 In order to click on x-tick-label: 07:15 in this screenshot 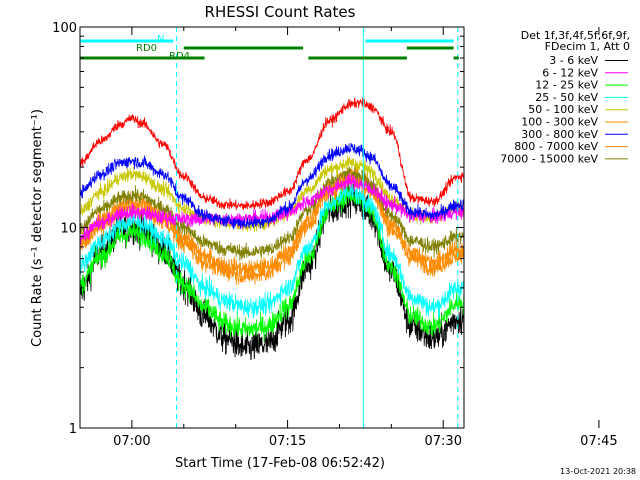, I will do `click(287, 441)`.